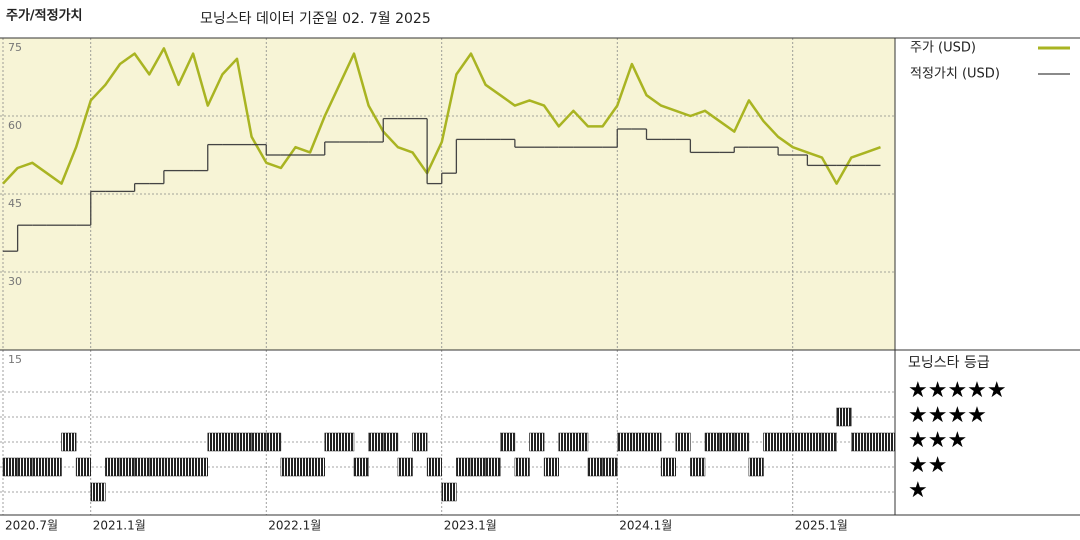 The image size is (1080, 540). Describe the element at coordinates (15, 125) in the screenshot. I see `y-tick-label: 60` at that location.